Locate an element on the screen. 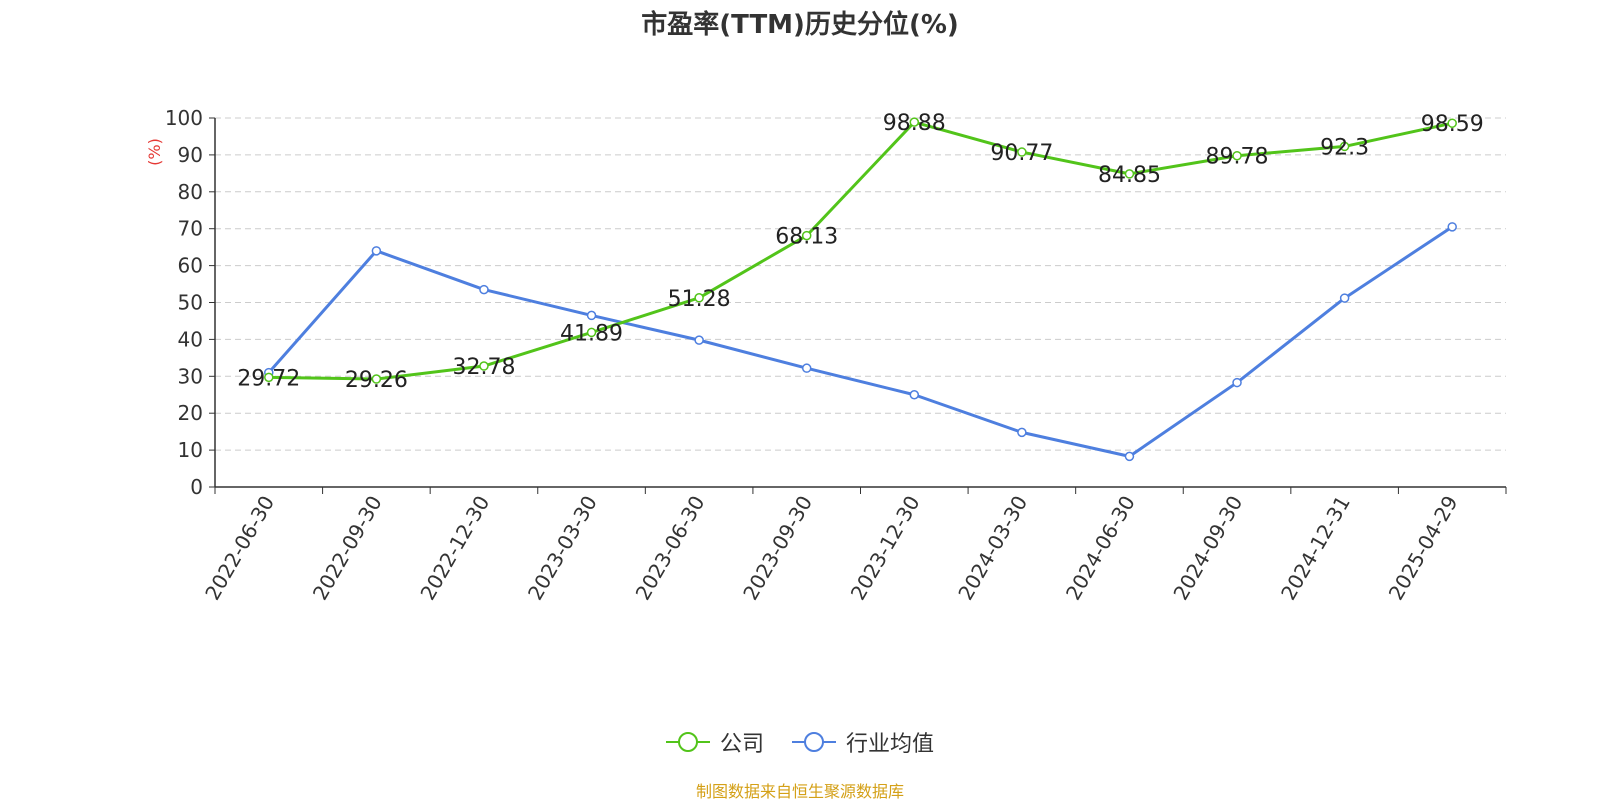  legend: 公司 行业均值 is located at coordinates (800, 742).